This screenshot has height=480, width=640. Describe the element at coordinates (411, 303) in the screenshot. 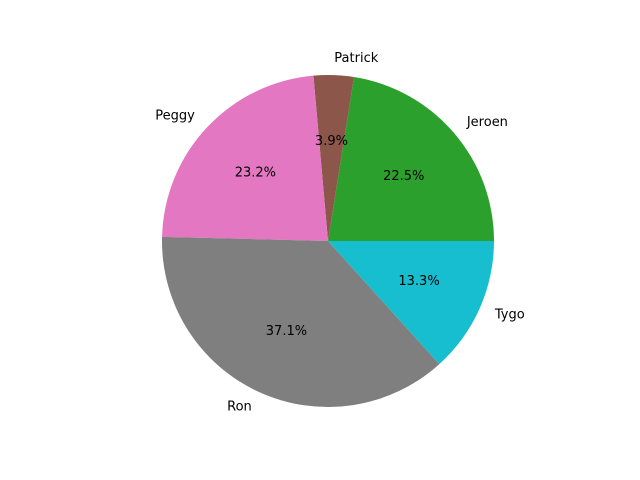

I see `pie-slice-tygo` at that location.